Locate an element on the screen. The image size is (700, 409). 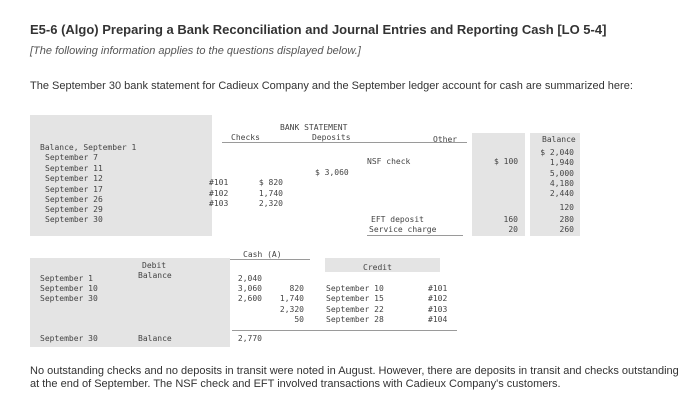
bank-balance-value: 280 is located at coordinates (566, 219).